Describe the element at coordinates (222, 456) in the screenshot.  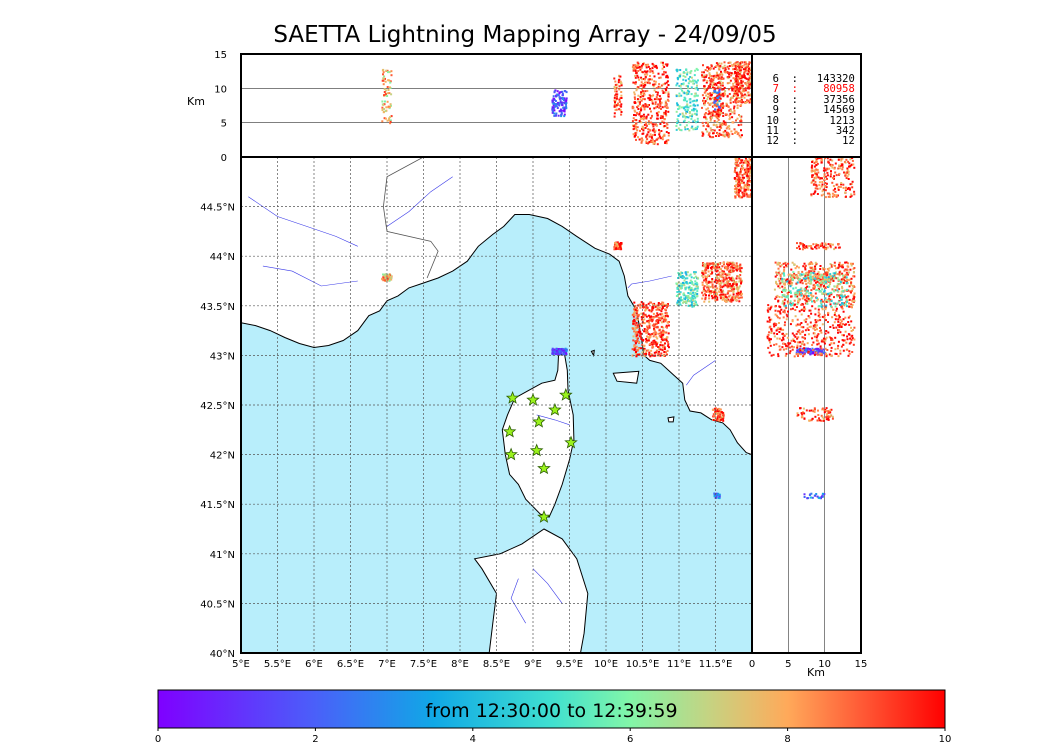
I see `lat-tick-label: 42°N` at that location.